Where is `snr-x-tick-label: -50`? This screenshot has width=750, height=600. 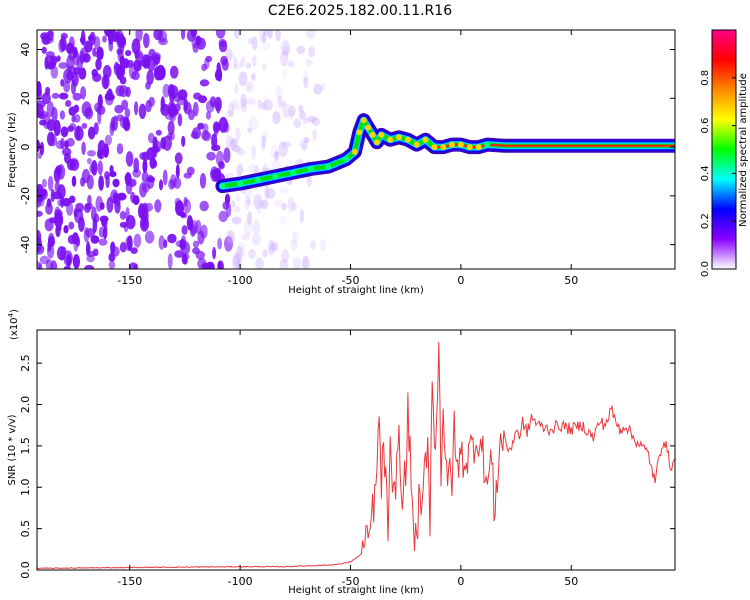
snr-x-tick-label: -50 is located at coordinates (350, 581).